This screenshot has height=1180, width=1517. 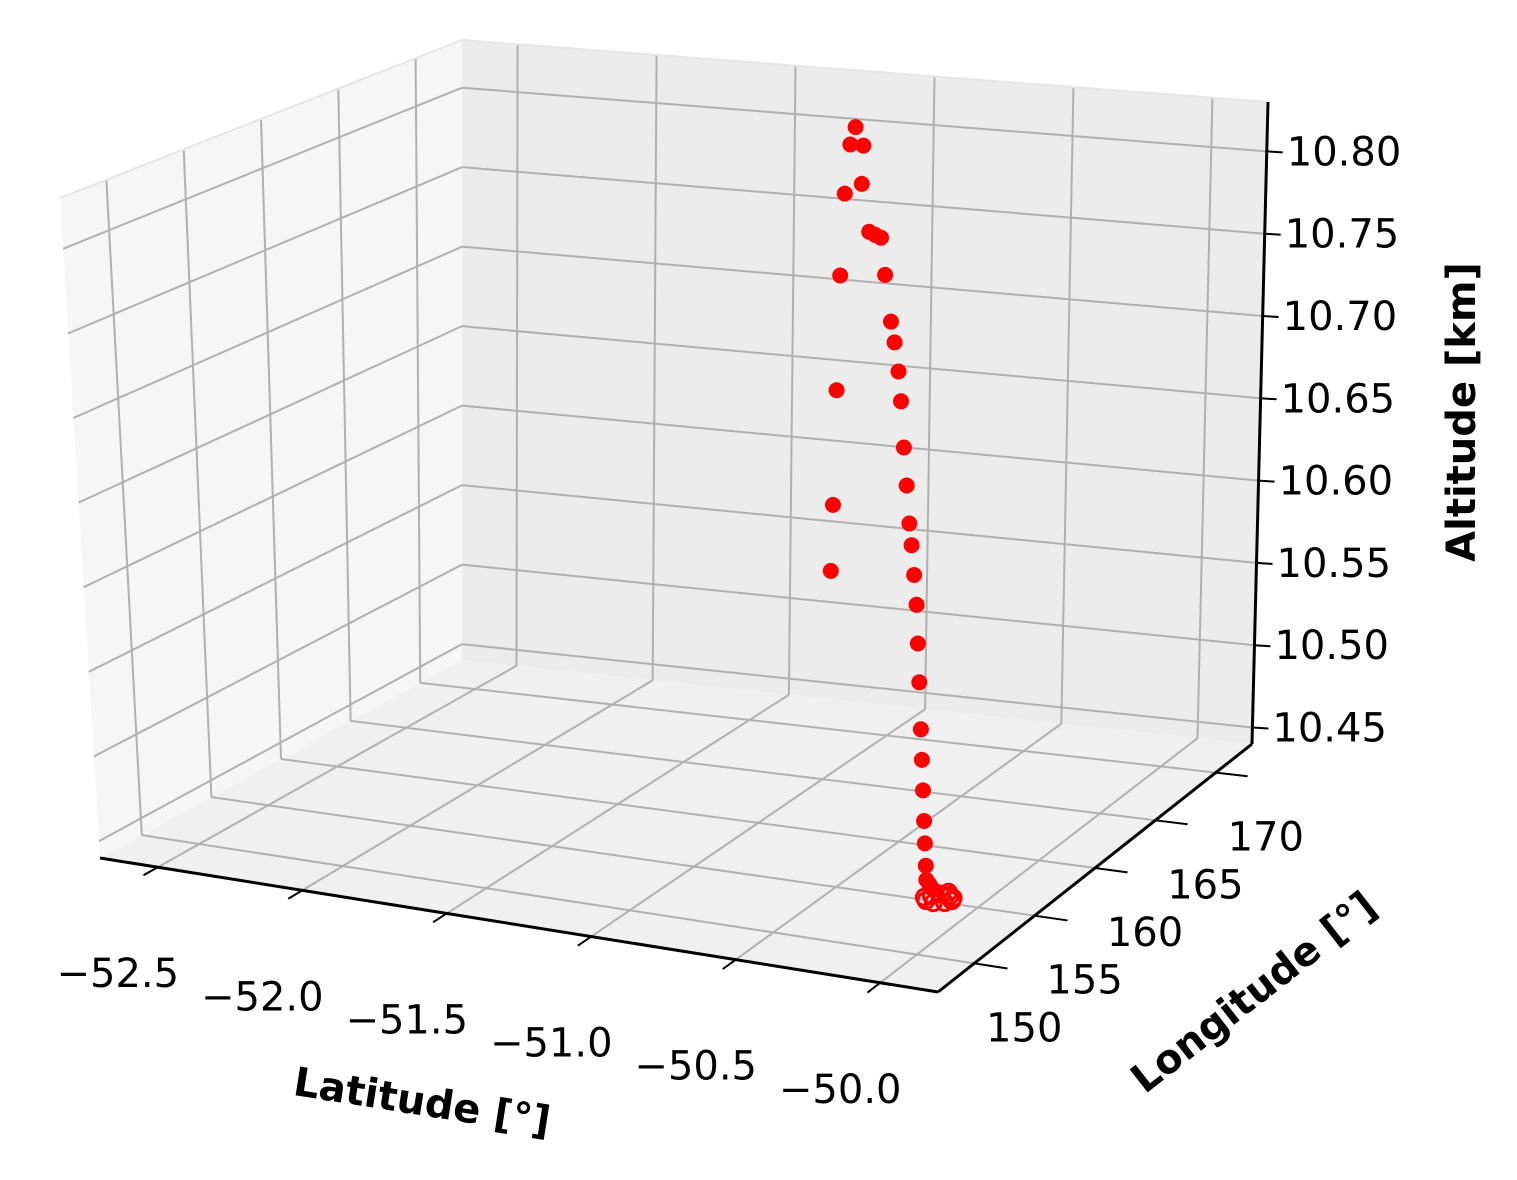 What do you see at coordinates (1260, 423) in the screenshot?
I see `z-axis-line` at bounding box center [1260, 423].